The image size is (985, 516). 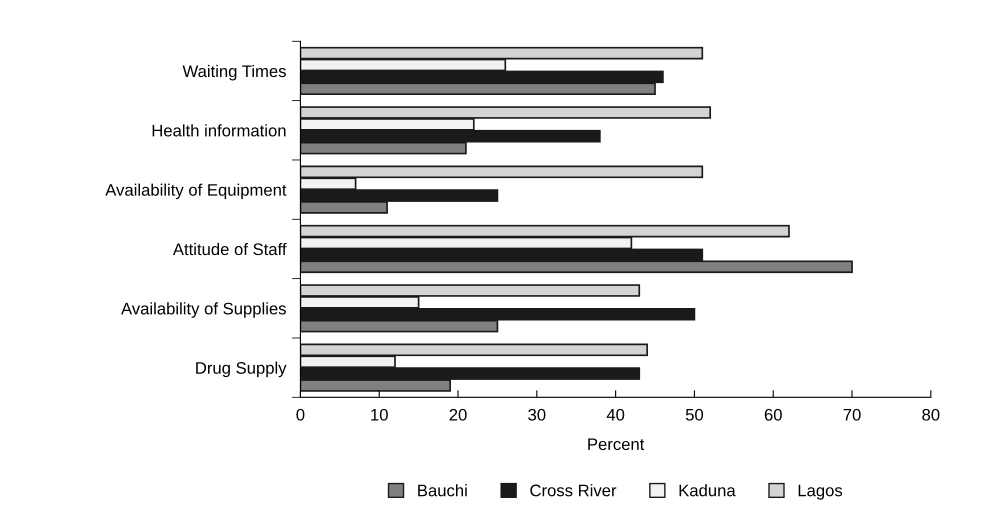 I want to click on legend-label: Kaduna, so click(x=708, y=490).